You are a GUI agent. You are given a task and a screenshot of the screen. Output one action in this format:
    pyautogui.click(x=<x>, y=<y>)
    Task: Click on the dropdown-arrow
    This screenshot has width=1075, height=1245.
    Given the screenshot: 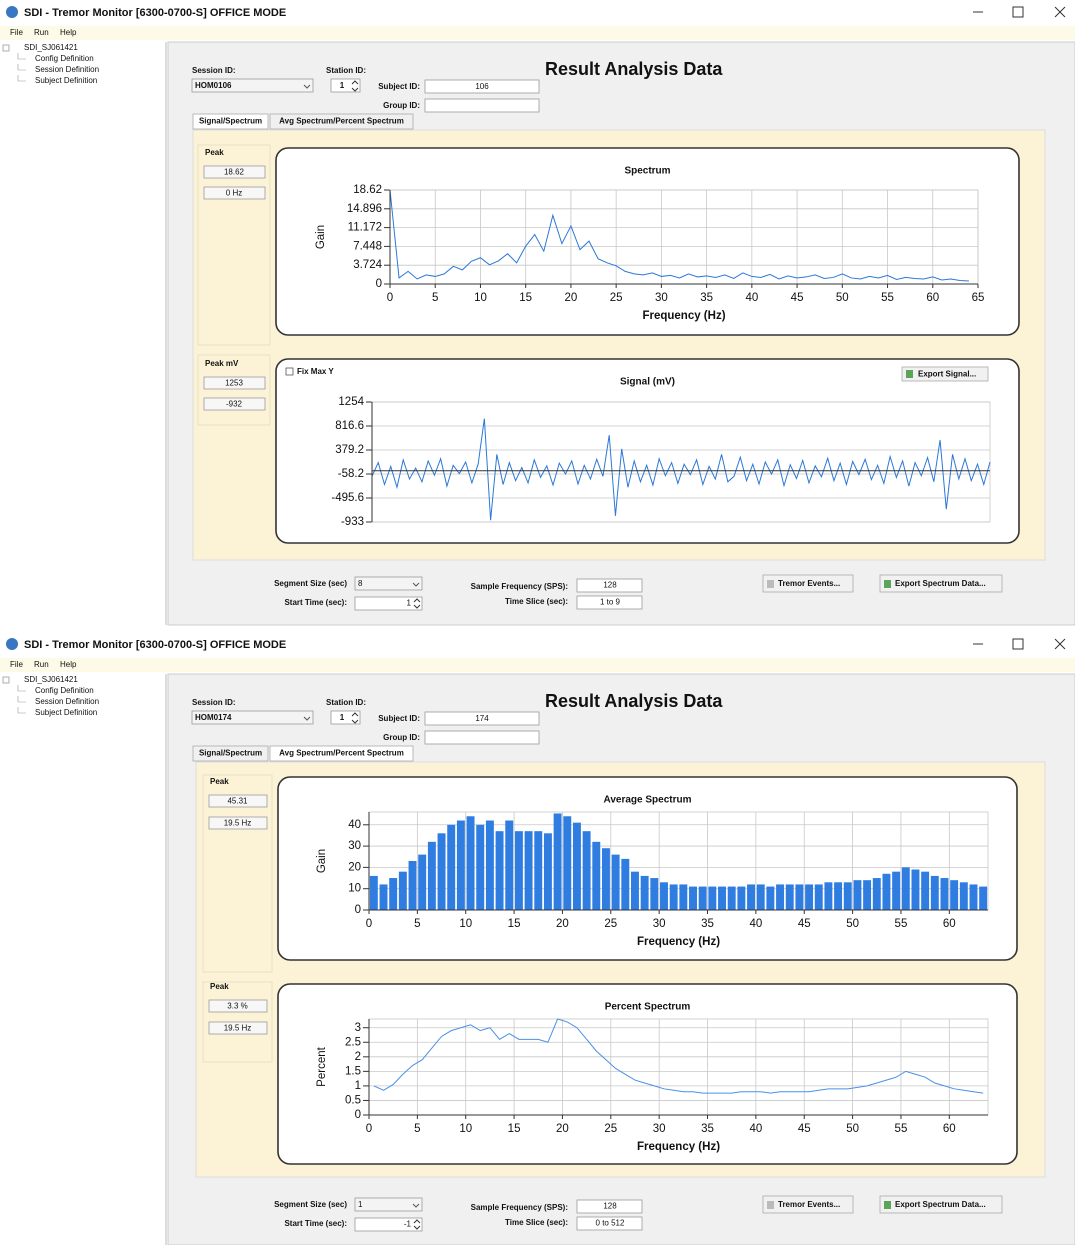 What is the action you would take?
    pyautogui.click(x=416, y=584)
    